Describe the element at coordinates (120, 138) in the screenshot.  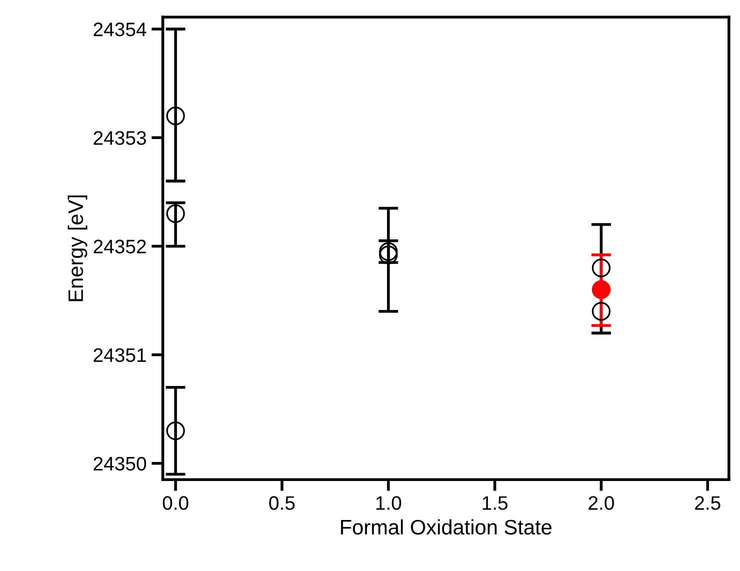
I see `y-tick-label: 24353` at that location.